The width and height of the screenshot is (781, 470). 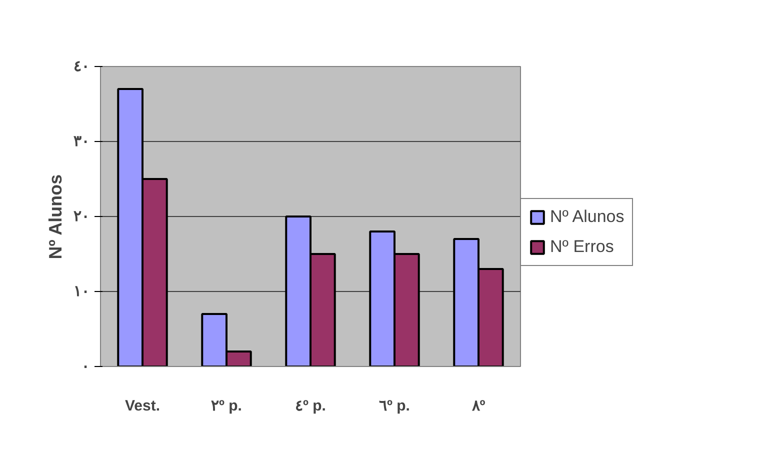 What do you see at coordinates (226, 406) in the screenshot?
I see `x-tick-label: ٢º p.` at bounding box center [226, 406].